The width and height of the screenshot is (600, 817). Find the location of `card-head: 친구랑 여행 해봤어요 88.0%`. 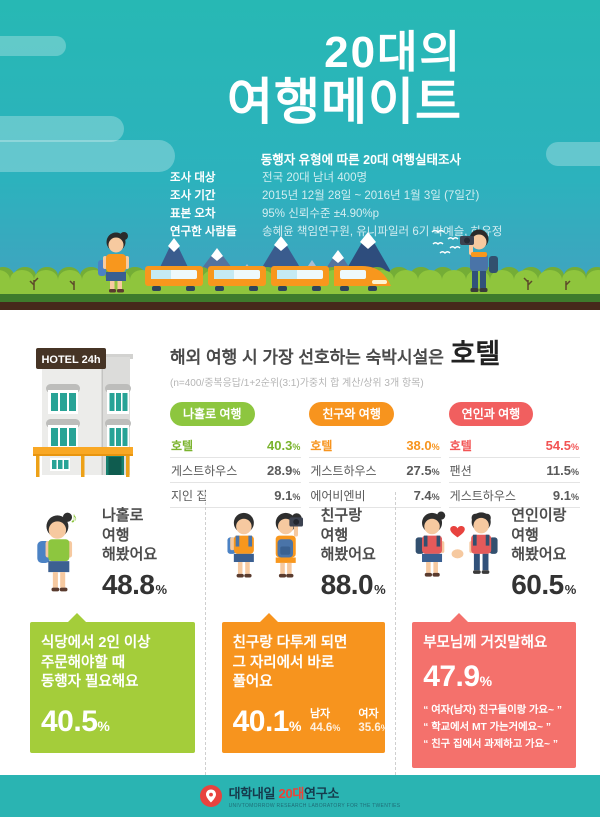

card-head: 친구랑 여행 해봤어요 88.0% is located at coordinates (304, 552).